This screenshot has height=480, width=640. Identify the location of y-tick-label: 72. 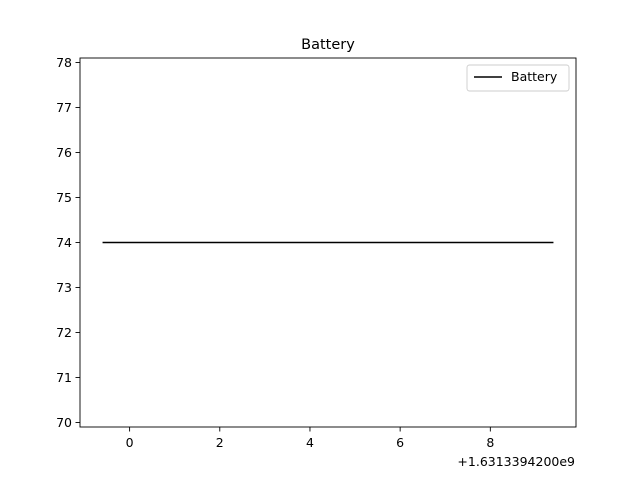
(64, 332).